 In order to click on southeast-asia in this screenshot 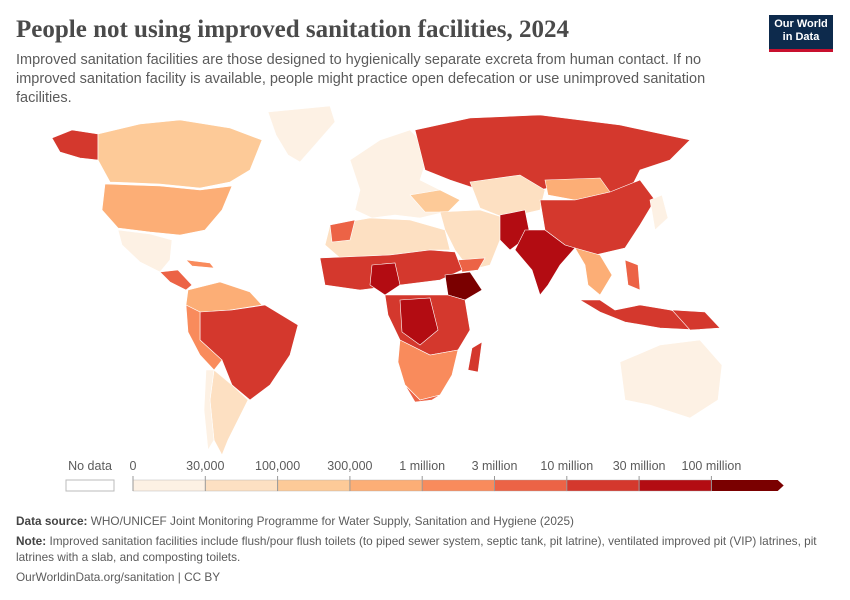, I will do `click(593, 271)`.